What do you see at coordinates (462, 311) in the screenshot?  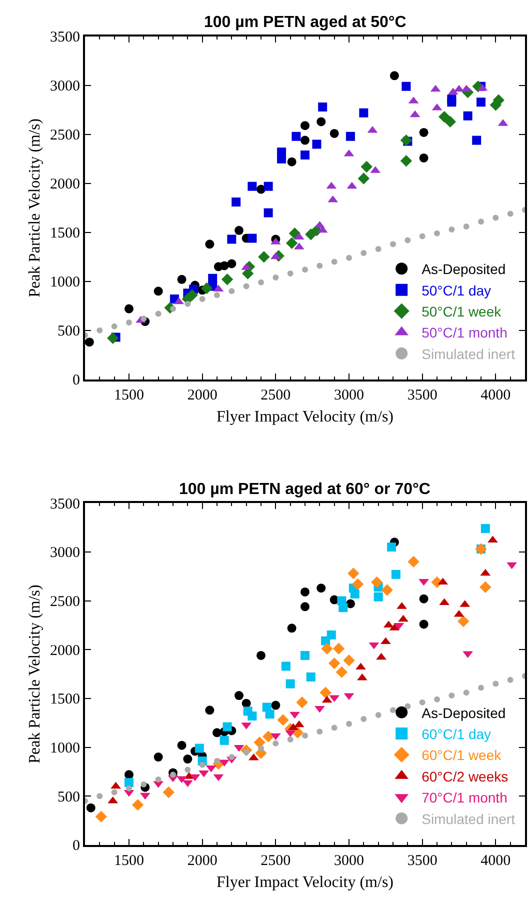 I see `legend-label: 50°C/1 week` at bounding box center [462, 311].